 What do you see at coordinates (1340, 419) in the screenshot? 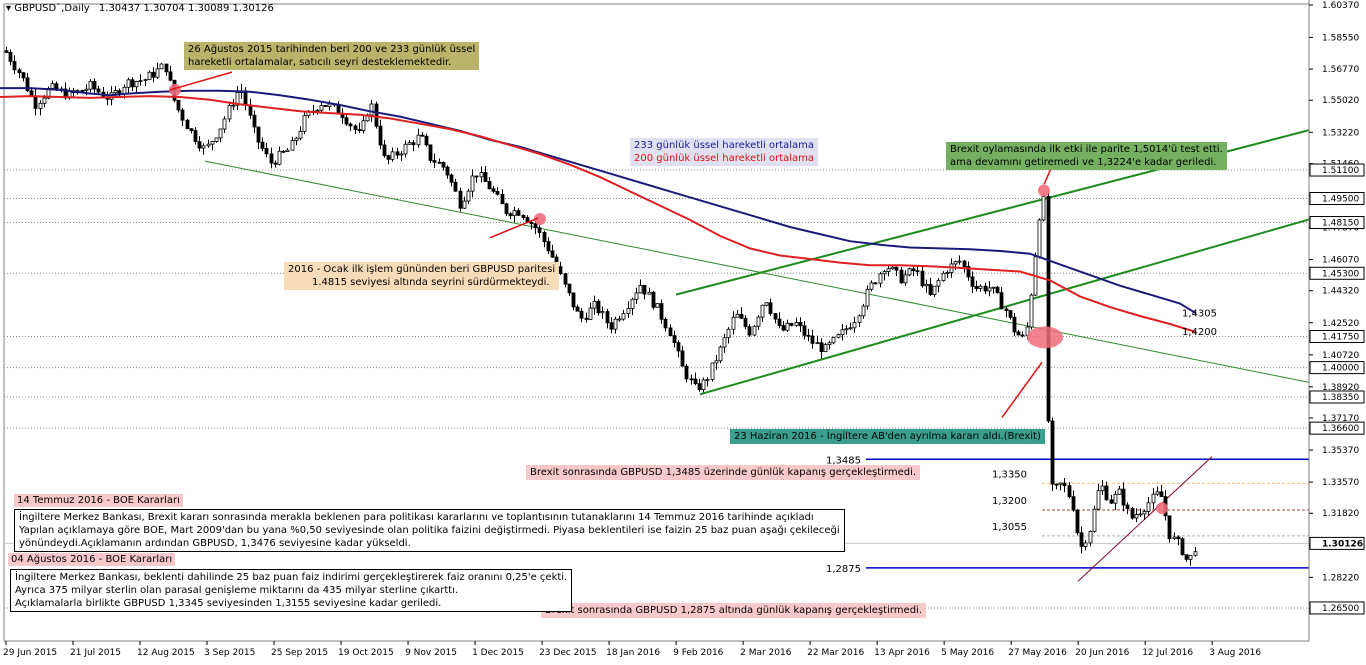
I see `y-tick-label: 1.37170` at bounding box center [1340, 419].